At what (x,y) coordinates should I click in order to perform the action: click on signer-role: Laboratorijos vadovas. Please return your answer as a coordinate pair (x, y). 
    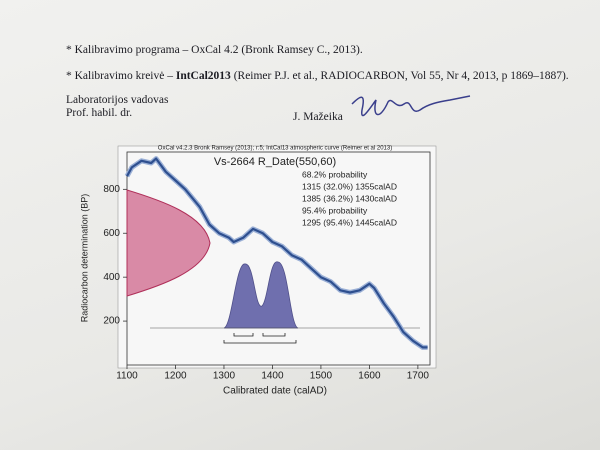
    Looking at the image, I should click on (117, 100).